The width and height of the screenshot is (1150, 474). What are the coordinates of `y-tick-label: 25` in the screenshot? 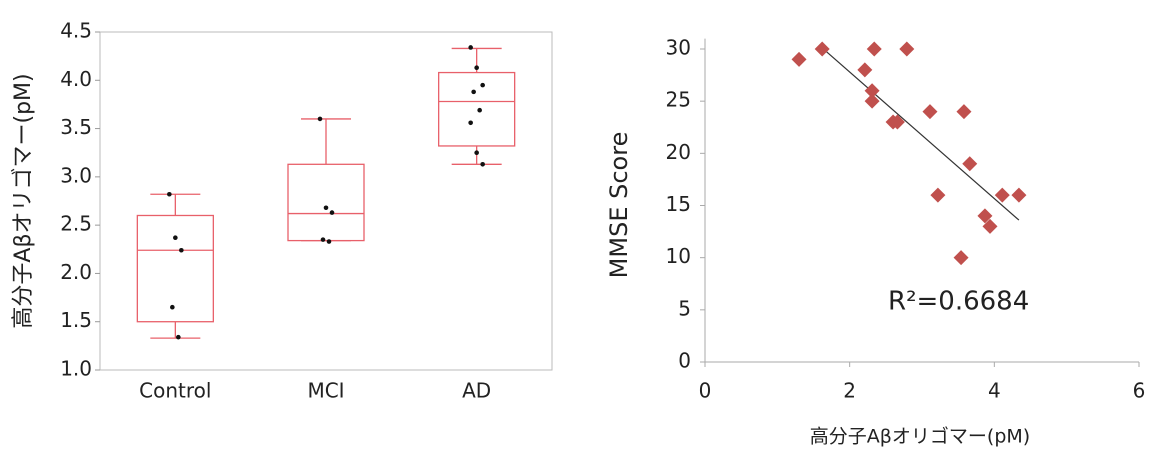 It's located at (678, 100).